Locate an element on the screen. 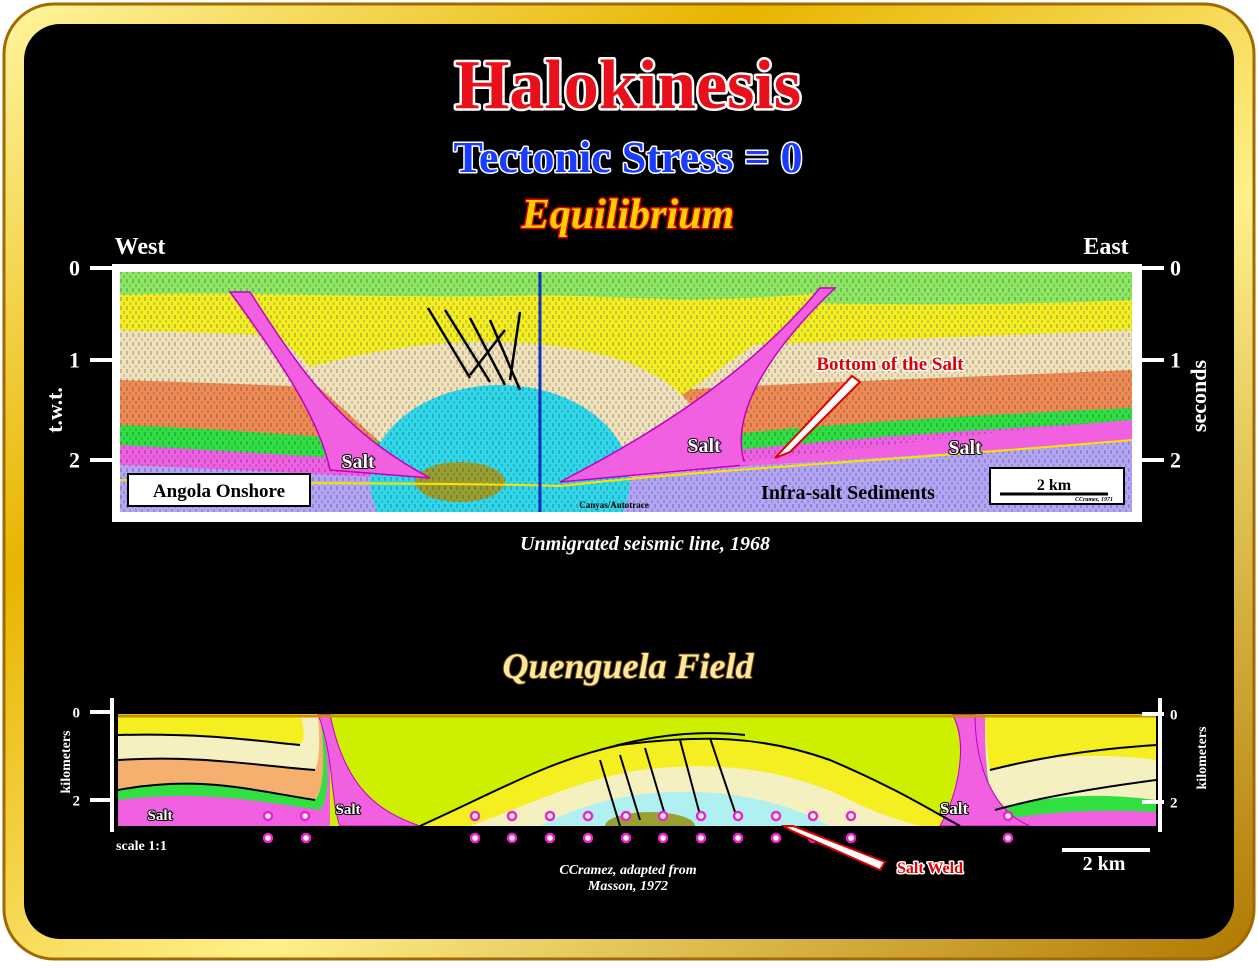 The width and height of the screenshot is (1258, 968). annotation: Bottom of the Salt is located at coordinates (890, 364).